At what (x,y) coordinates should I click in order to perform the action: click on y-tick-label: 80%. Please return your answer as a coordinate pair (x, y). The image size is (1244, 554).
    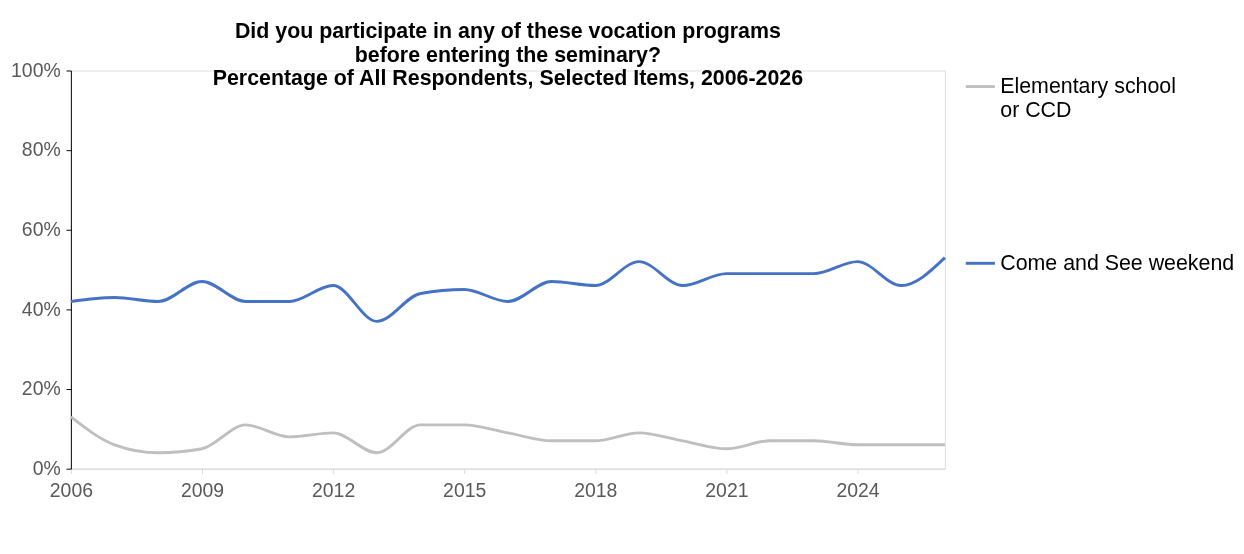
    Looking at the image, I should click on (41, 149).